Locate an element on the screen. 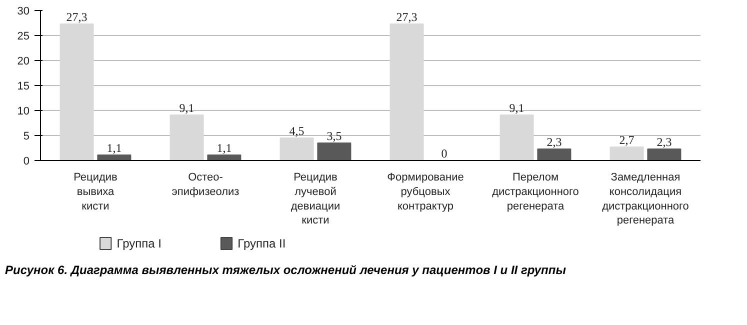 The height and width of the screenshot is (325, 747). data-label: 0 is located at coordinates (444, 153).